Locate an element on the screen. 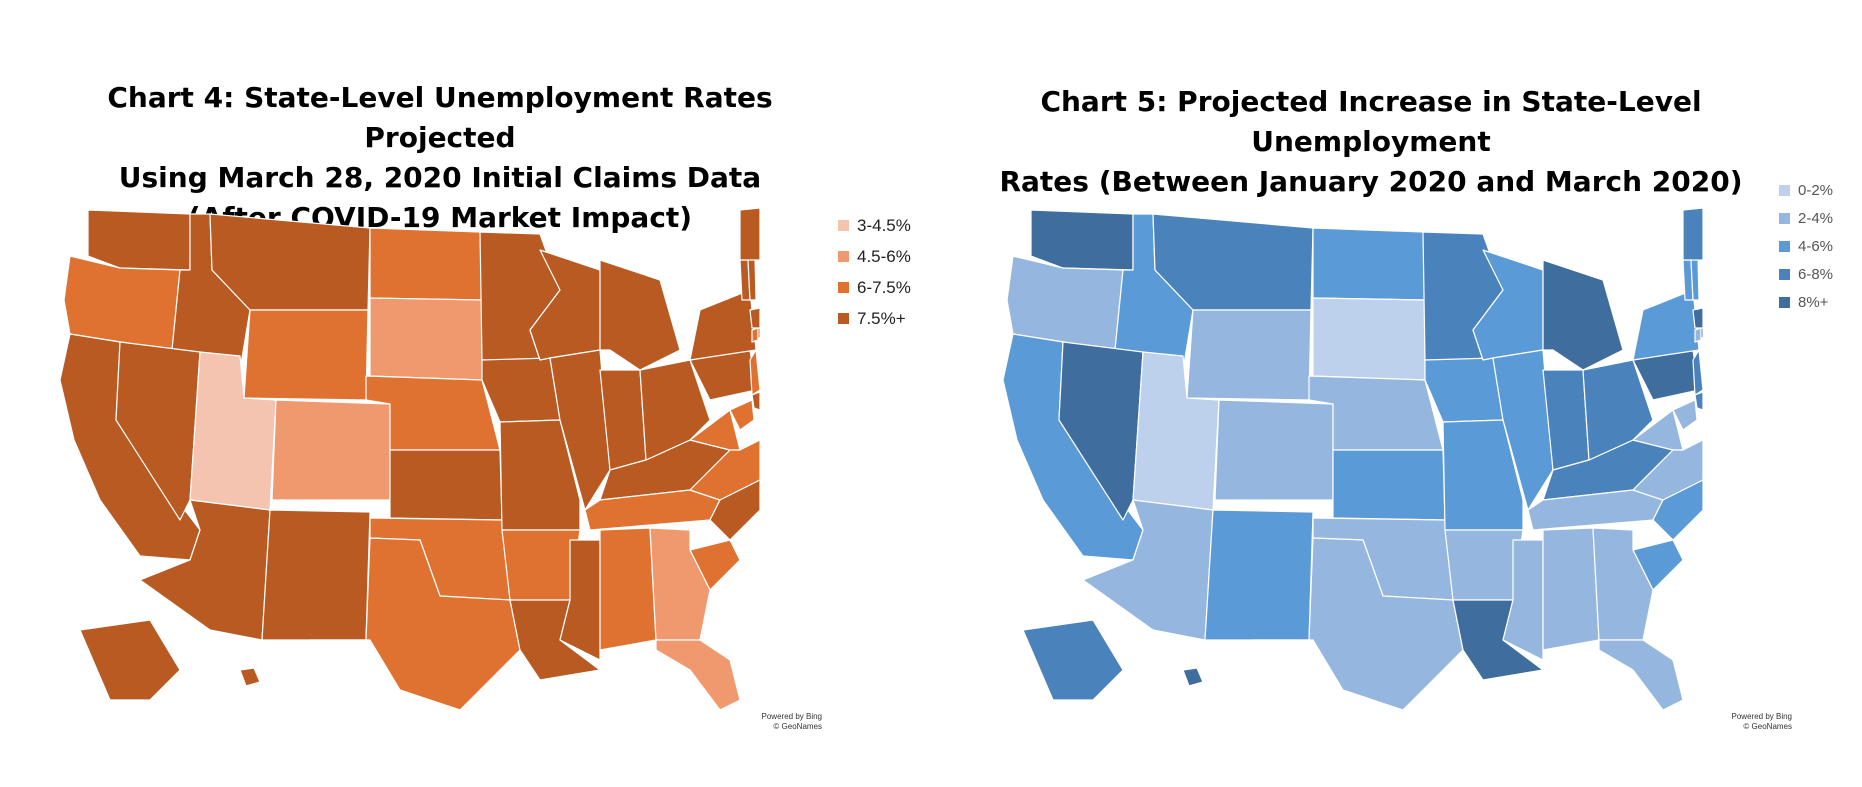  legend-item: 6-8% is located at coordinates (1806, 274).